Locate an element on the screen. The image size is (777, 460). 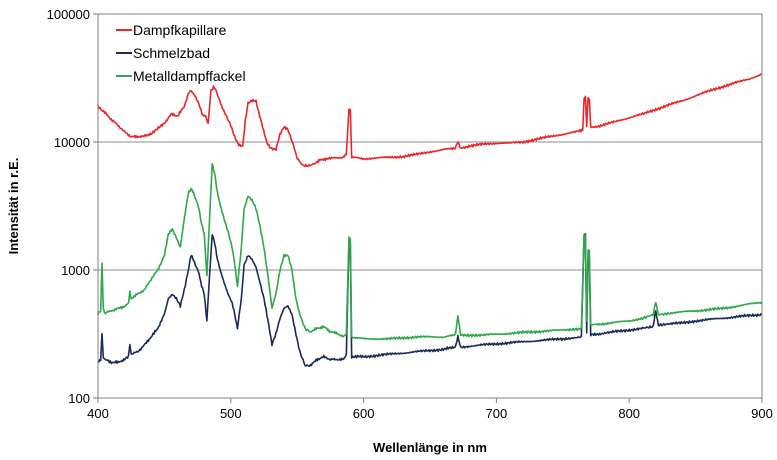
y-tick-label: 100000 is located at coordinates (68, 14).